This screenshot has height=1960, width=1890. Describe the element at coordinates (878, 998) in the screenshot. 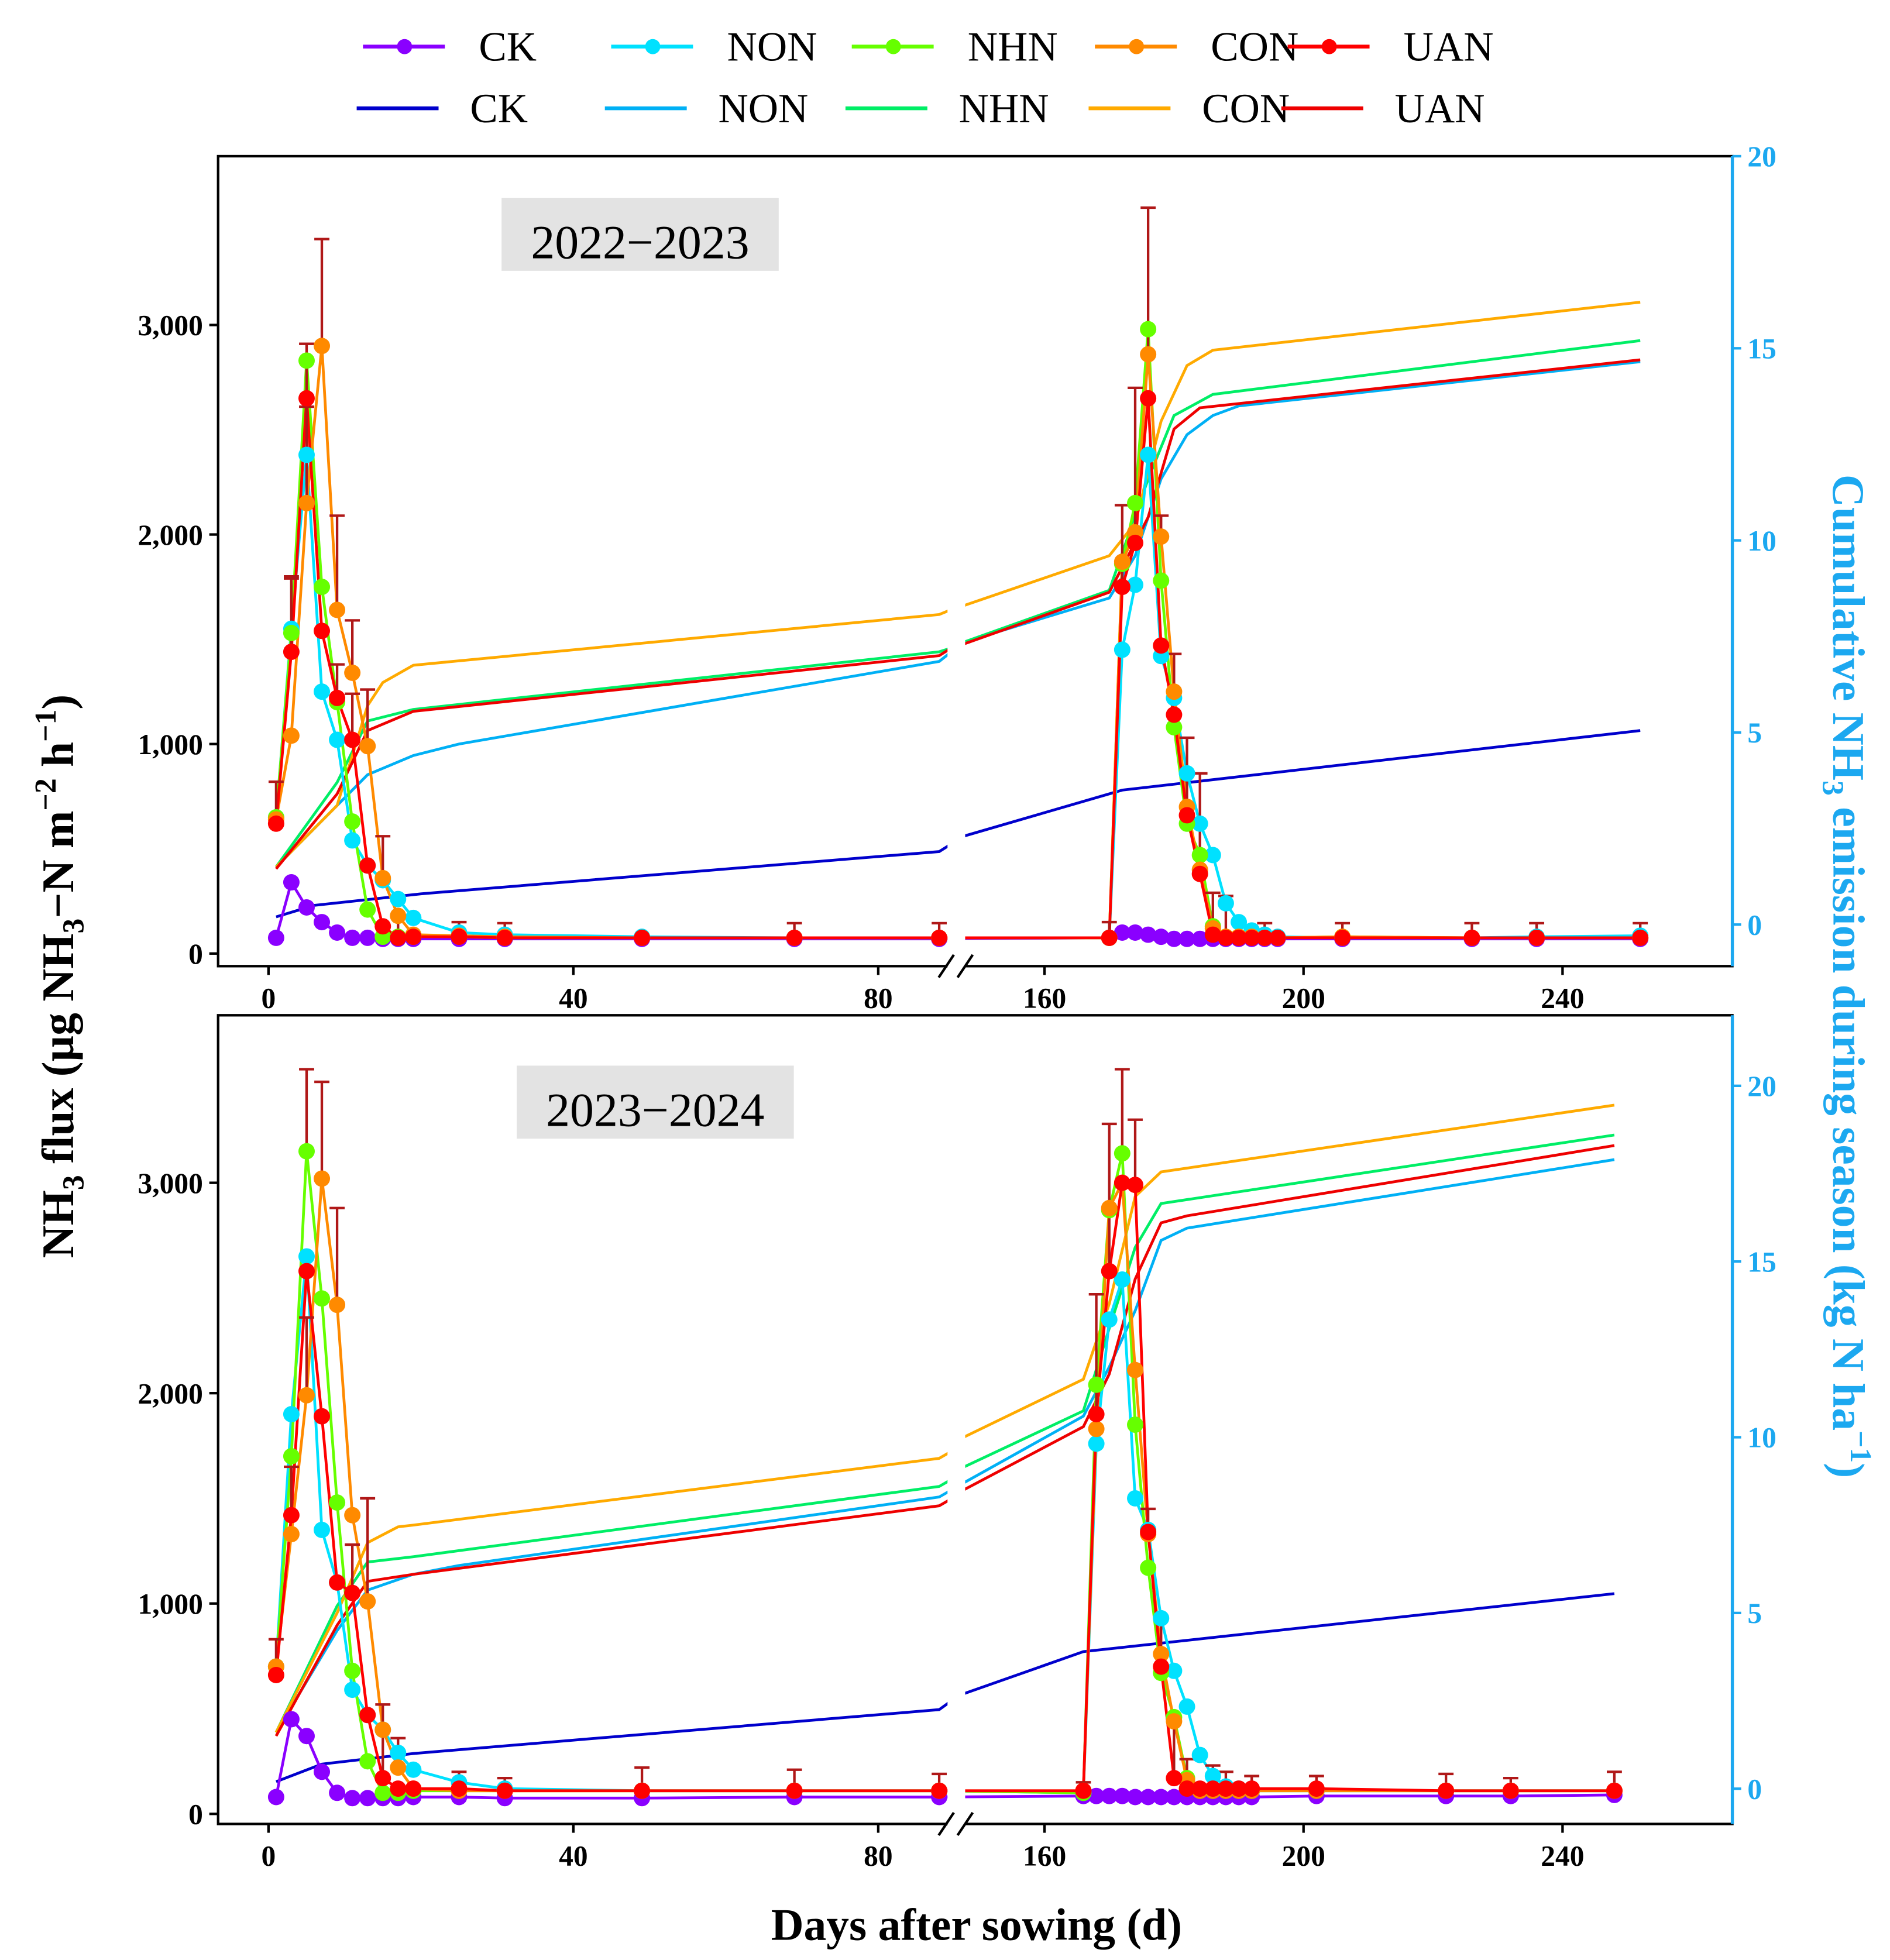

I see `x-tick-label: 80` at that location.